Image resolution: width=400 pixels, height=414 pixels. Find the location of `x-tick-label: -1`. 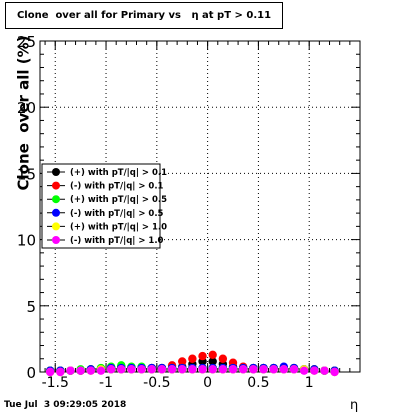

x-tick-label: -1 is located at coordinates (106, 383).